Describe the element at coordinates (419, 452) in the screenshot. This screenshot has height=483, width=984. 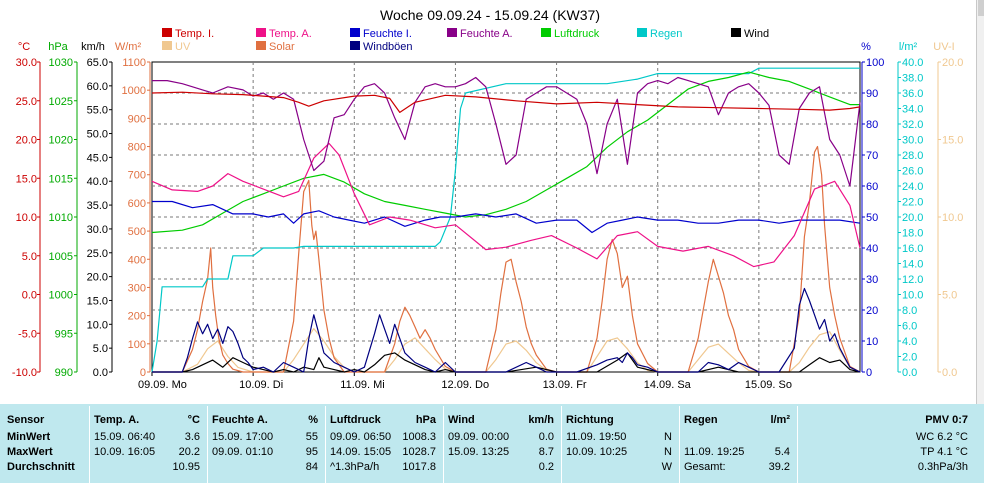
I see `cell-druck-value: 1028.7` at that location.